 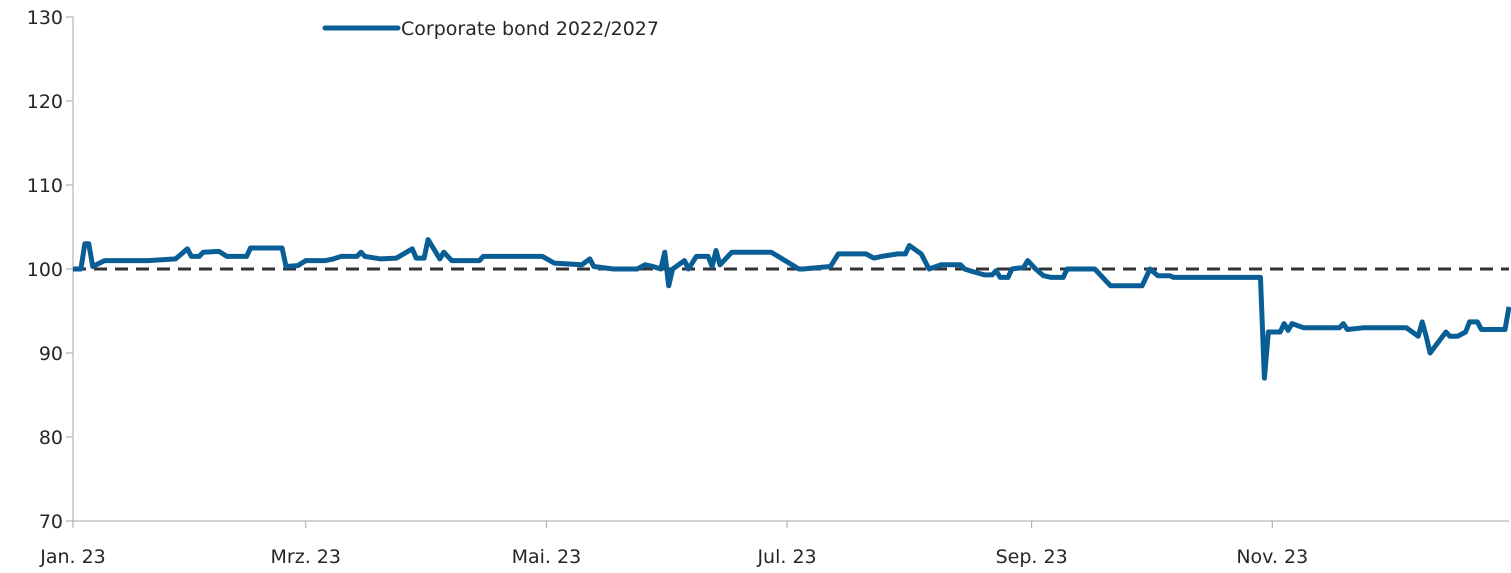 I want to click on y-tick-label: 80, so click(x=51, y=438).